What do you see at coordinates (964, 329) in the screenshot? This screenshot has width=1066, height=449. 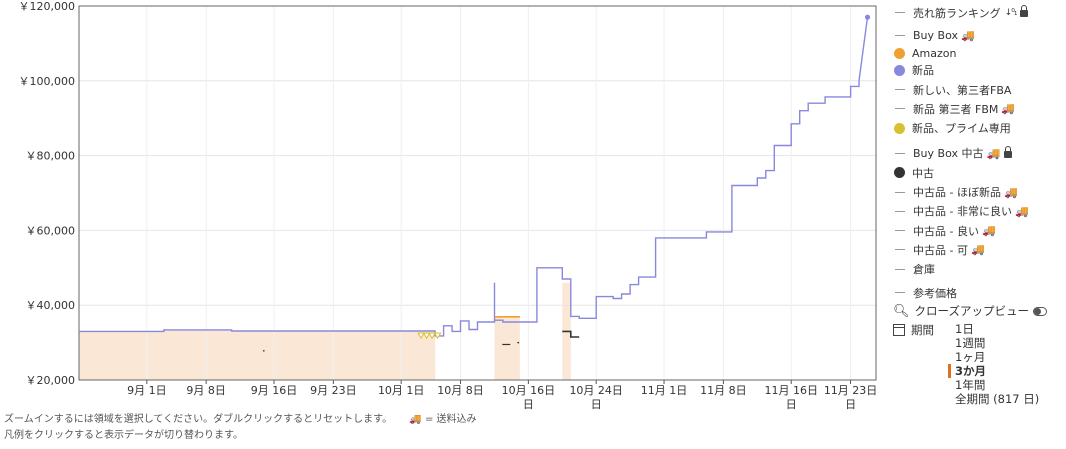 I see `period-1-day: 1日` at bounding box center [964, 329].